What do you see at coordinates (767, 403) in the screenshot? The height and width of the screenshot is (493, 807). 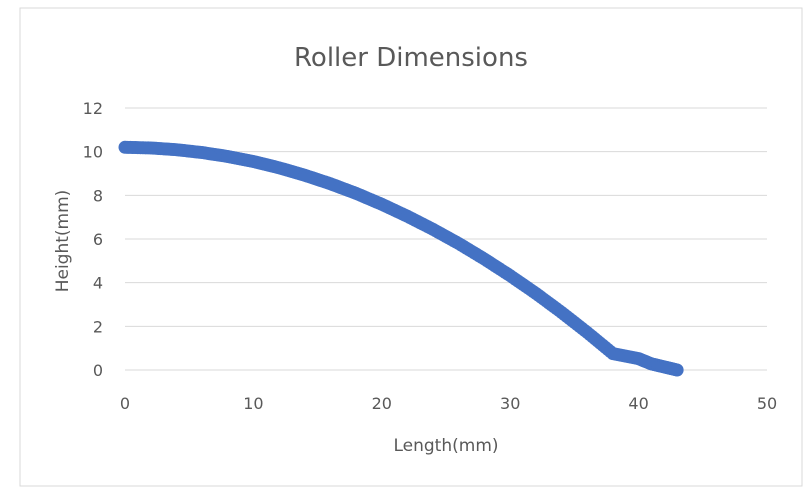 I see `x-tick-label: 50` at bounding box center [767, 403].